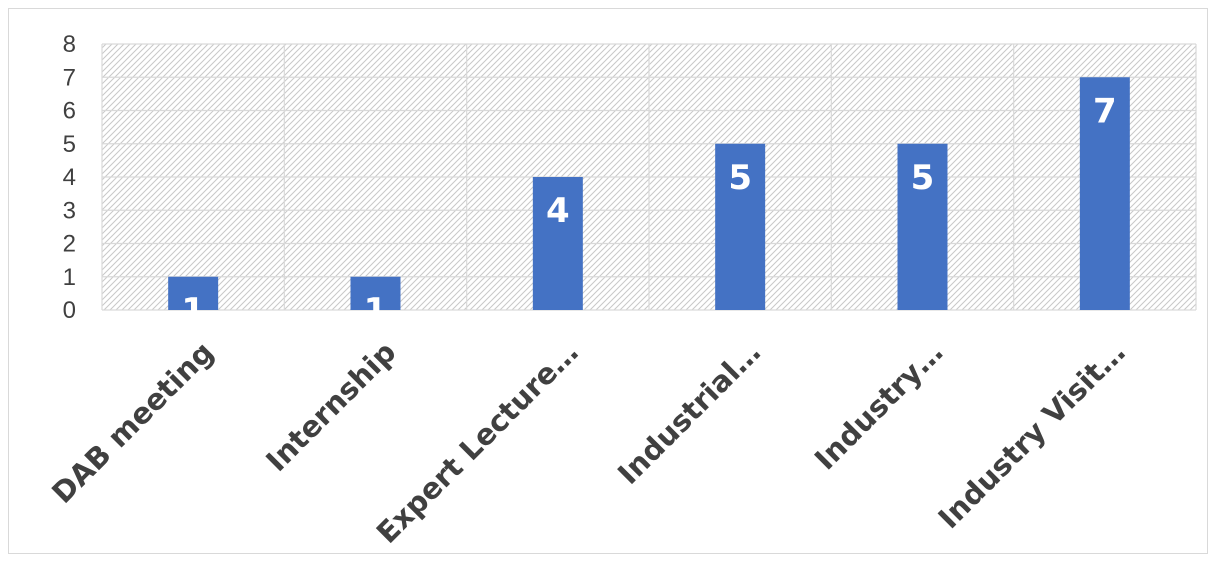  Describe the element at coordinates (69, 177) in the screenshot. I see `y-tick-label: 4` at that location.